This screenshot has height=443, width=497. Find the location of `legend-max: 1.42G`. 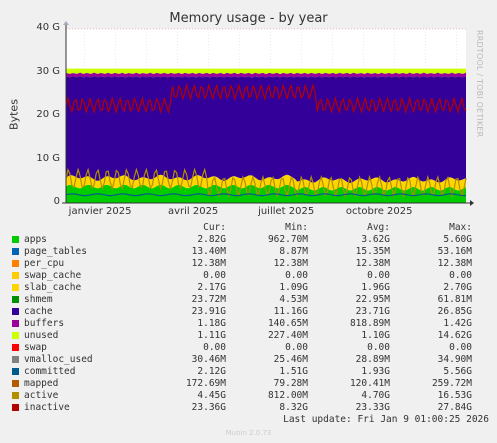

legend-max: 1.42G is located at coordinates (457, 323).